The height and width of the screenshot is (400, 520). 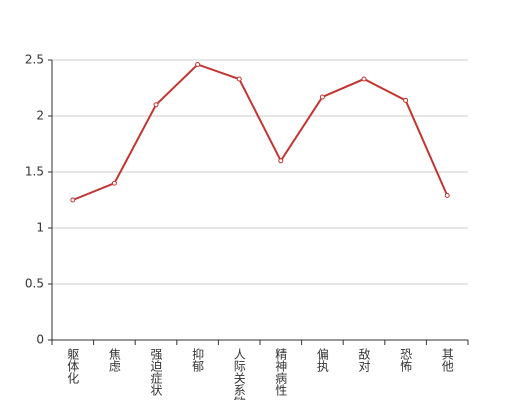 What do you see at coordinates (447, 360) in the screenshot?
I see `x-tick-label: 其他` at bounding box center [447, 360].